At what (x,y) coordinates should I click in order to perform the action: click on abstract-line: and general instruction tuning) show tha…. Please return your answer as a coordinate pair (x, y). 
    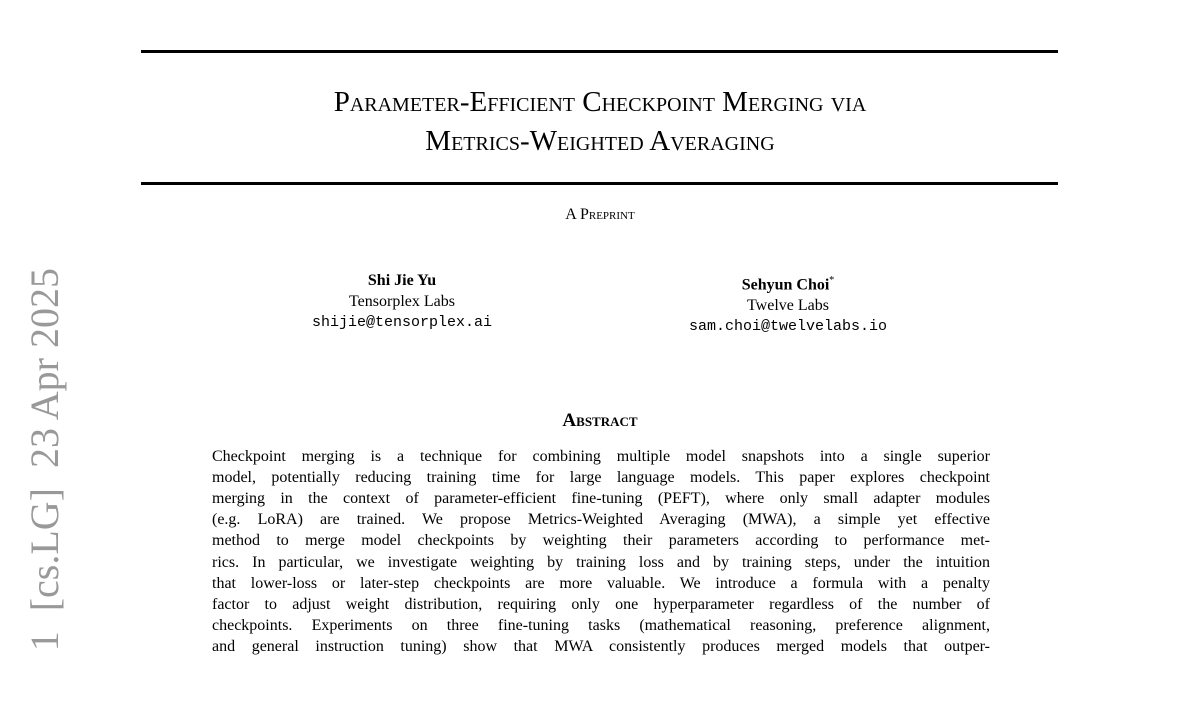
    Looking at the image, I should click on (601, 646).